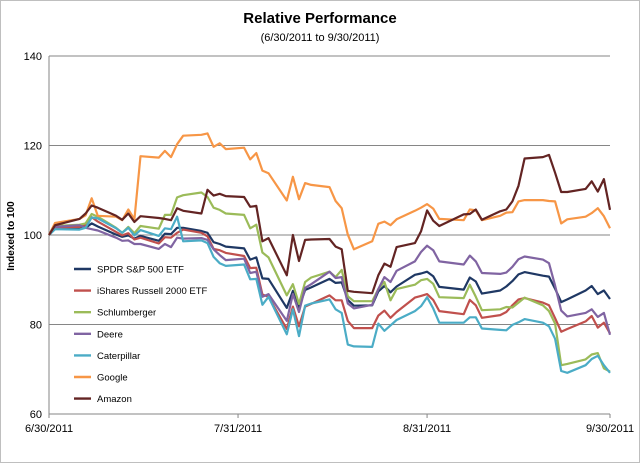 The height and width of the screenshot is (463, 640). What do you see at coordinates (33, 147) in the screenshot?
I see `y-tick-label: 120` at bounding box center [33, 147].